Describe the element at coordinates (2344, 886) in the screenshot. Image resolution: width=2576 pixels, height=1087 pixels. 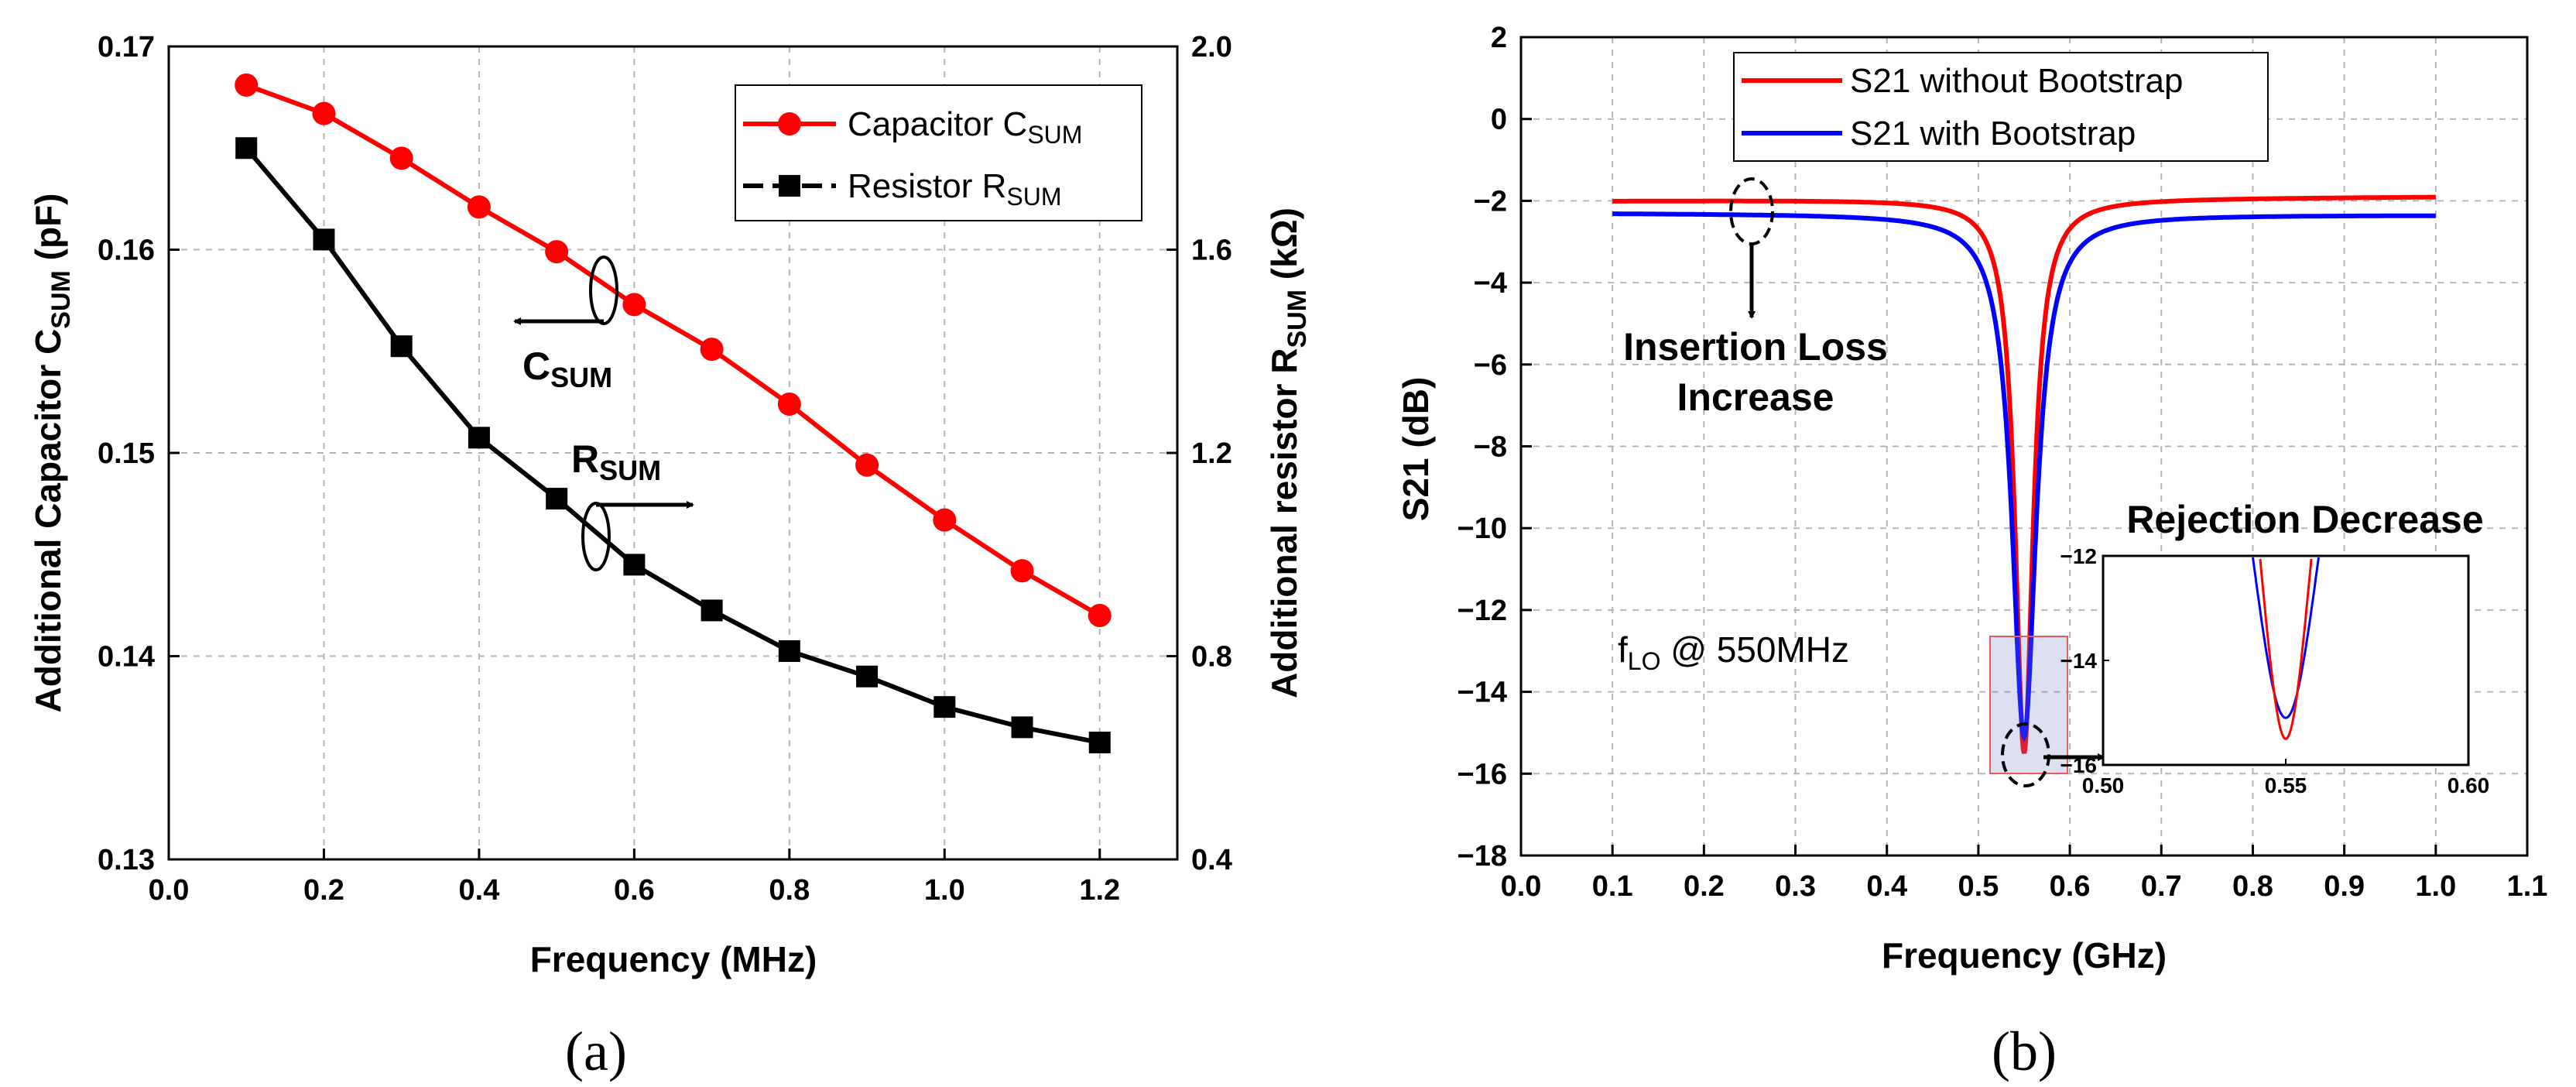
I see `chart-b-x-tick-label: 0.9` at that location.